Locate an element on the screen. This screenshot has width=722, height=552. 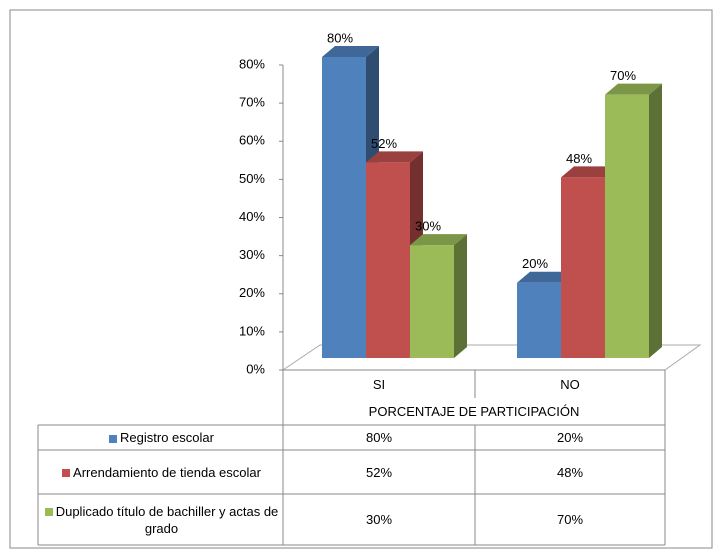
table-value: 52% is located at coordinates (379, 472).